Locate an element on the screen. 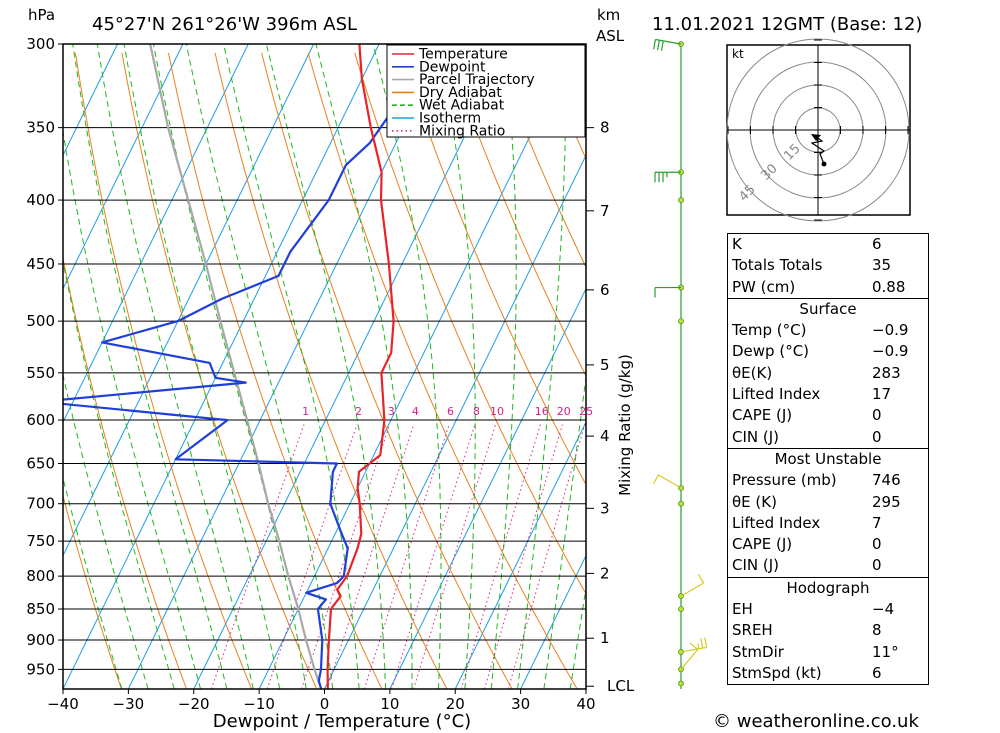 The image size is (1000, 733). height-tick-label: 3 is located at coordinates (605, 508).